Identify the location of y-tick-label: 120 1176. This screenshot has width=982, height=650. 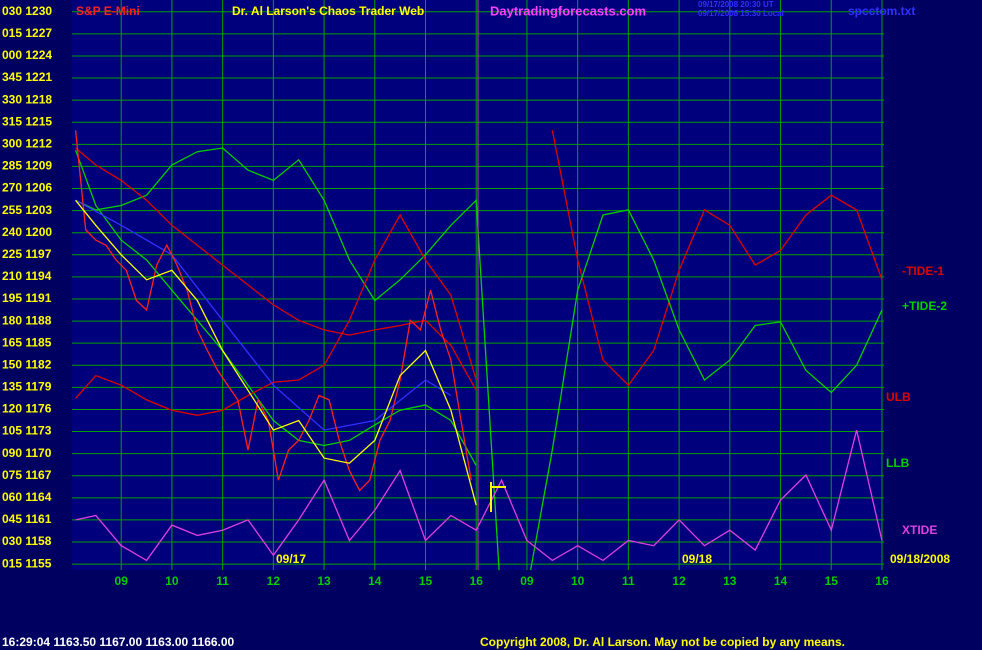
(27, 409).